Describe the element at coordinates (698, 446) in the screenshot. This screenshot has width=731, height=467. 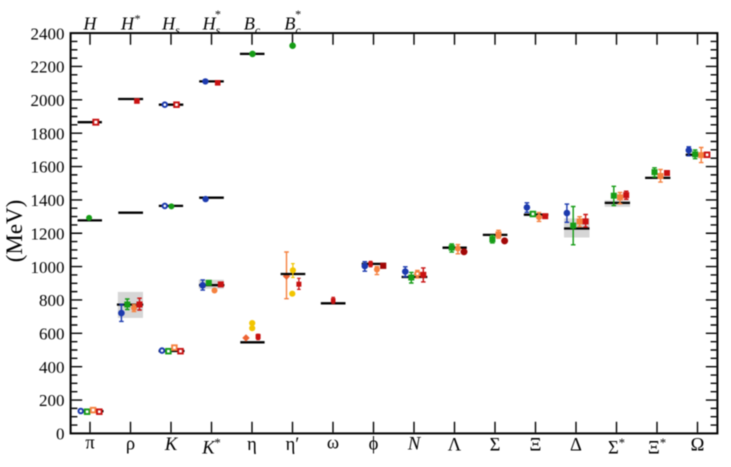
I see `svg-text: Ω` at that location.